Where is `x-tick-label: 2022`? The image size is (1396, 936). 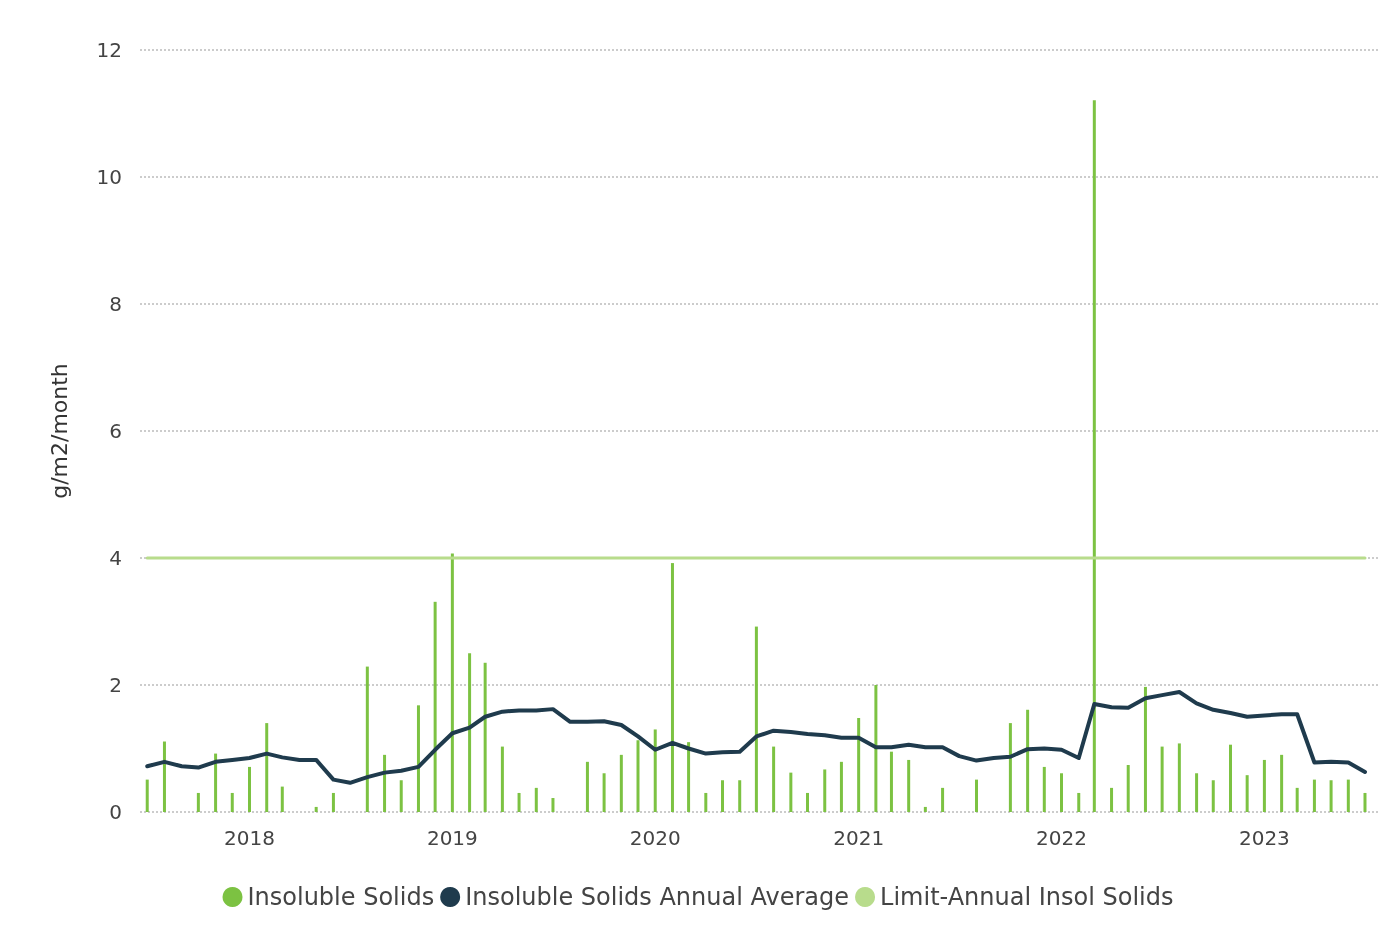
x-tick-label: 2022 is located at coordinates (1061, 838).